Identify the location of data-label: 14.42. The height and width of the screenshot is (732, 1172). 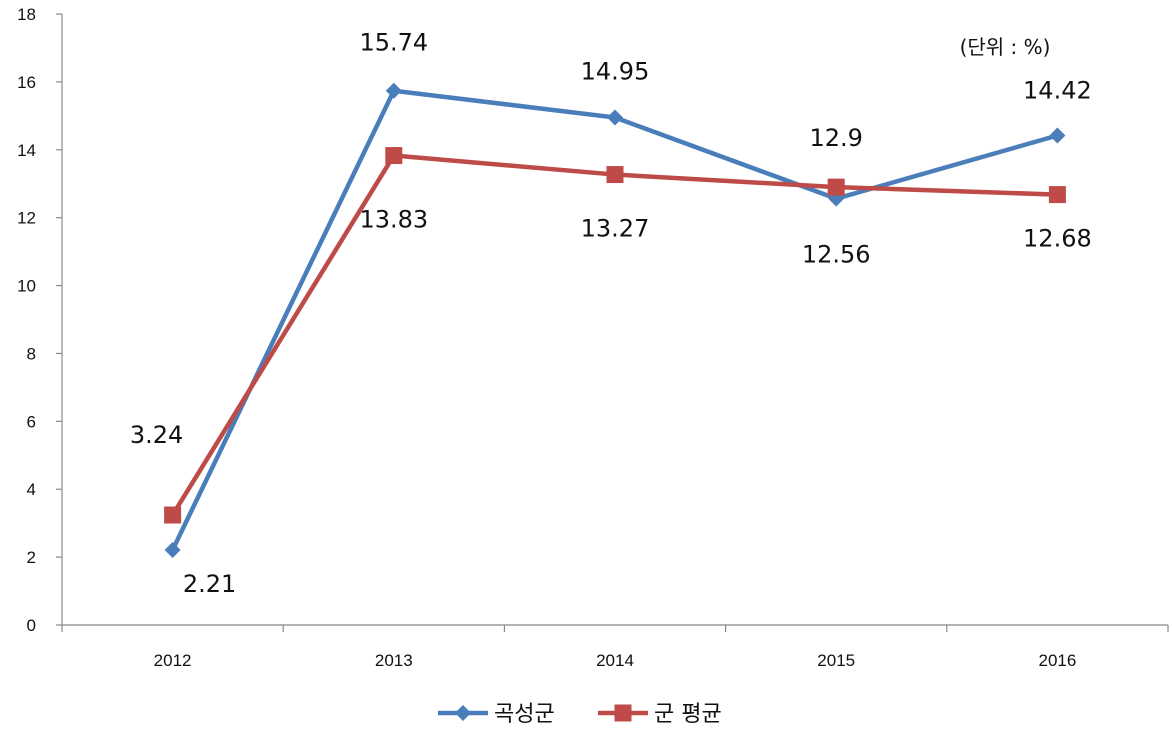
(1057, 91).